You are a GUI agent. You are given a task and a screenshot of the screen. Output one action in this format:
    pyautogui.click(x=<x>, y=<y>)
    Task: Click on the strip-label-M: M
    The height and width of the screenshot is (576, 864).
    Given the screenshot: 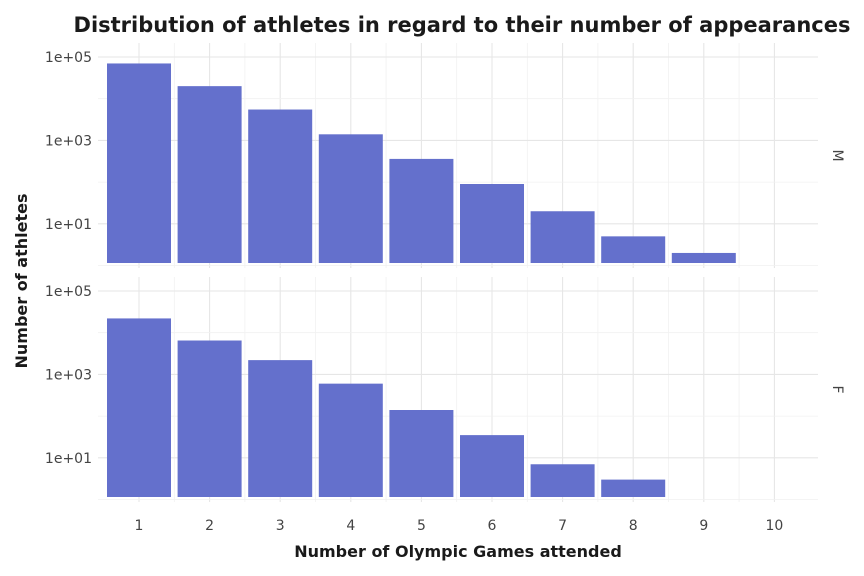 What is the action you would take?
    pyautogui.click(x=837, y=155)
    